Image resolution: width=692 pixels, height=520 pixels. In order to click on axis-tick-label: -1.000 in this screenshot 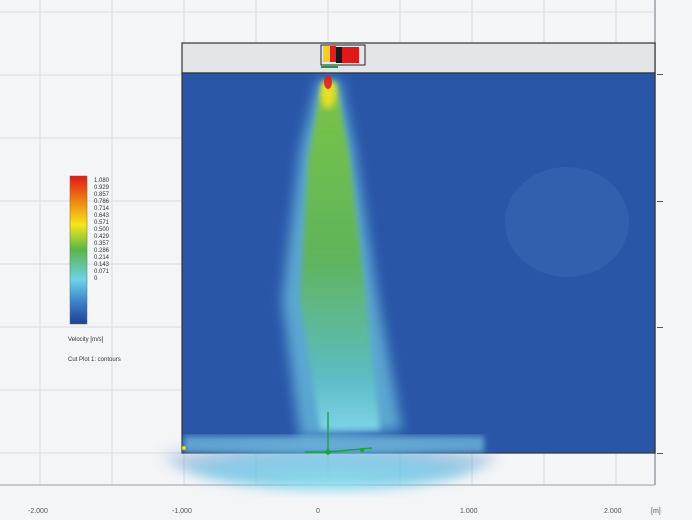, I will do `click(182, 511)`.